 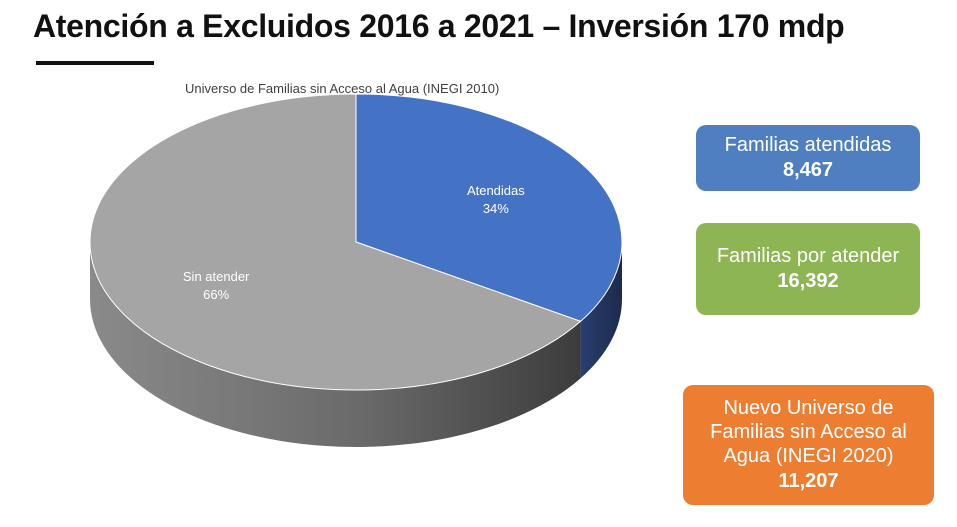 What do you see at coordinates (496, 190) in the screenshot?
I see `pie-label-atendidas: Atendidas` at bounding box center [496, 190].